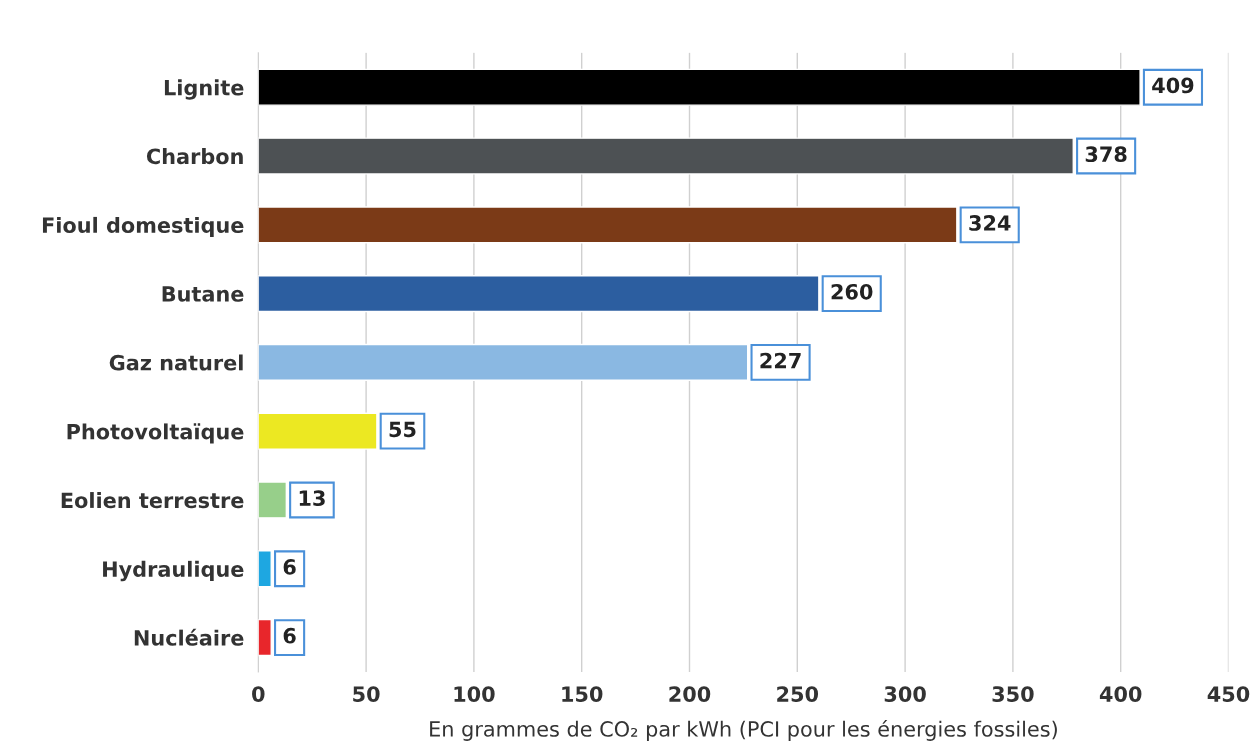 Image resolution: width=1260 pixels, height=755 pixels. Describe the element at coordinates (1228, 694) in the screenshot. I see `x-tick-label: 450` at that location.